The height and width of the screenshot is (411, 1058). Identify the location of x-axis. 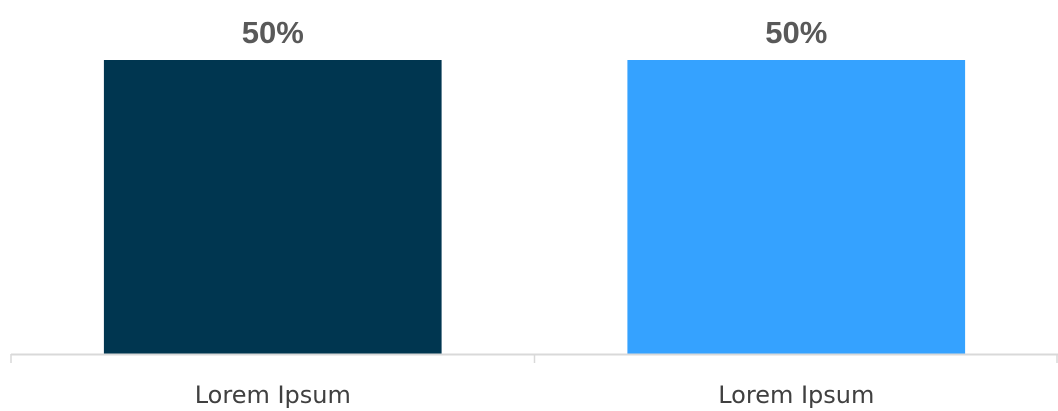
(534, 358).